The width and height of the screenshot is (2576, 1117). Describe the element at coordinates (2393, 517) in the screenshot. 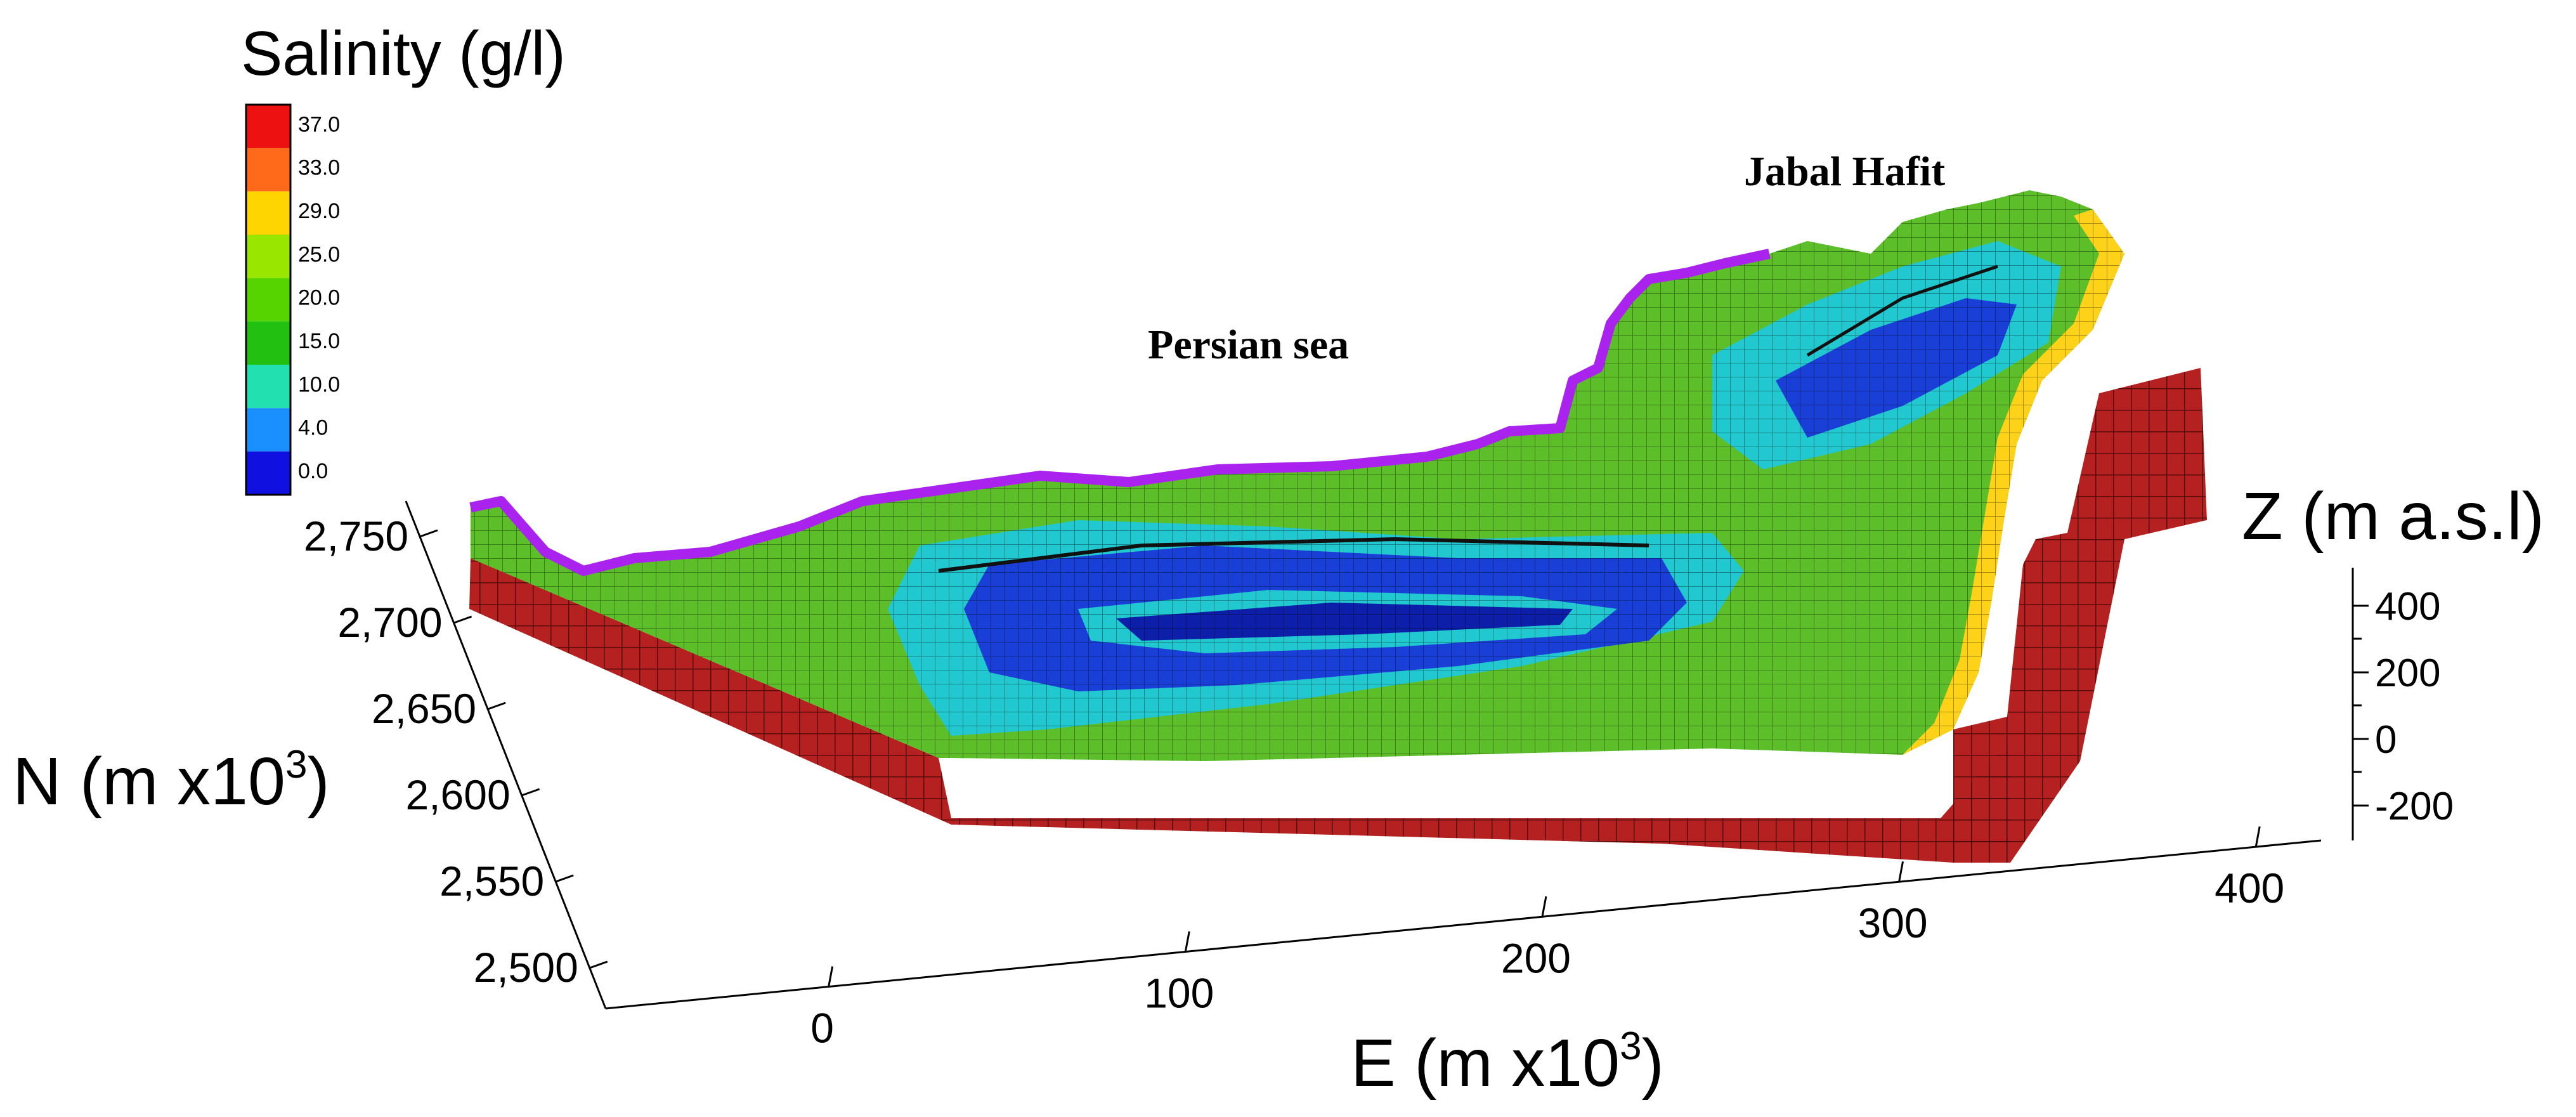

I see `z-axis-title: Z (m a.s.l)` at that location.